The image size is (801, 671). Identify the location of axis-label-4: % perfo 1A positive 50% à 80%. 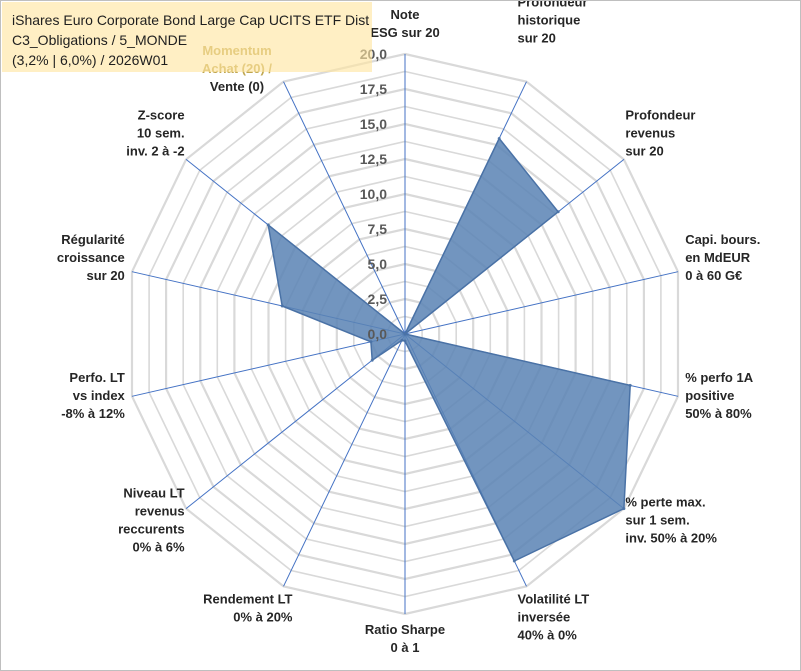
(719, 395).